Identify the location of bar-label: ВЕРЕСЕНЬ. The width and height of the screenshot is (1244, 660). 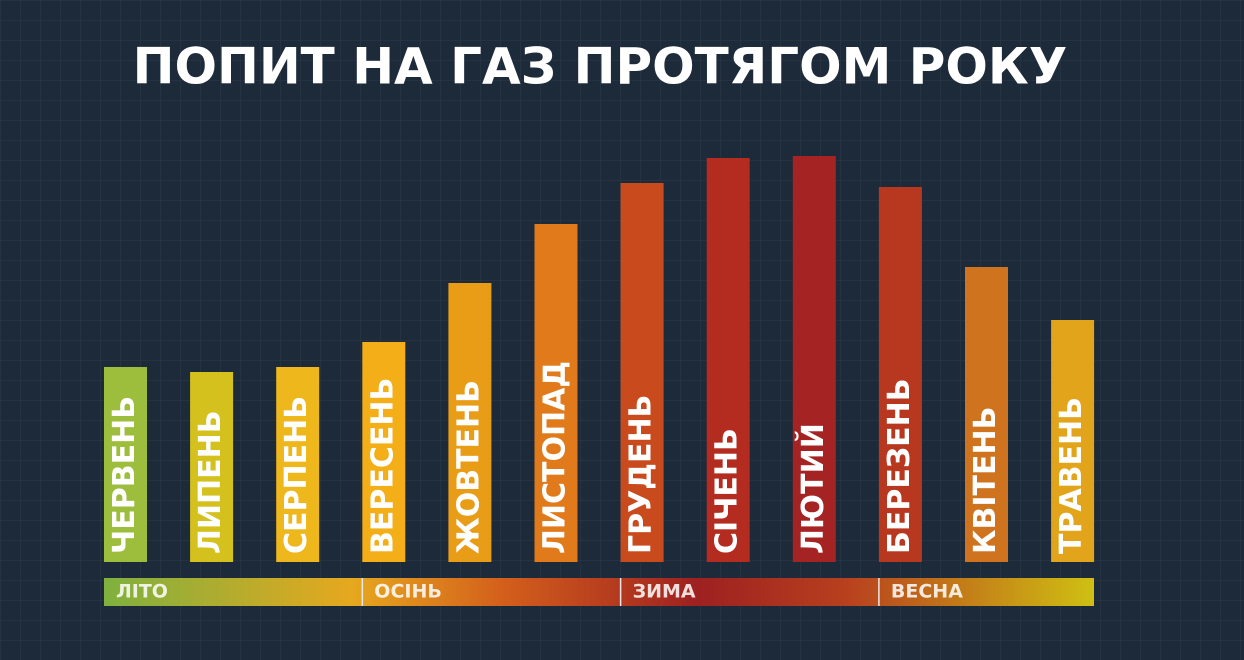
(382, 466).